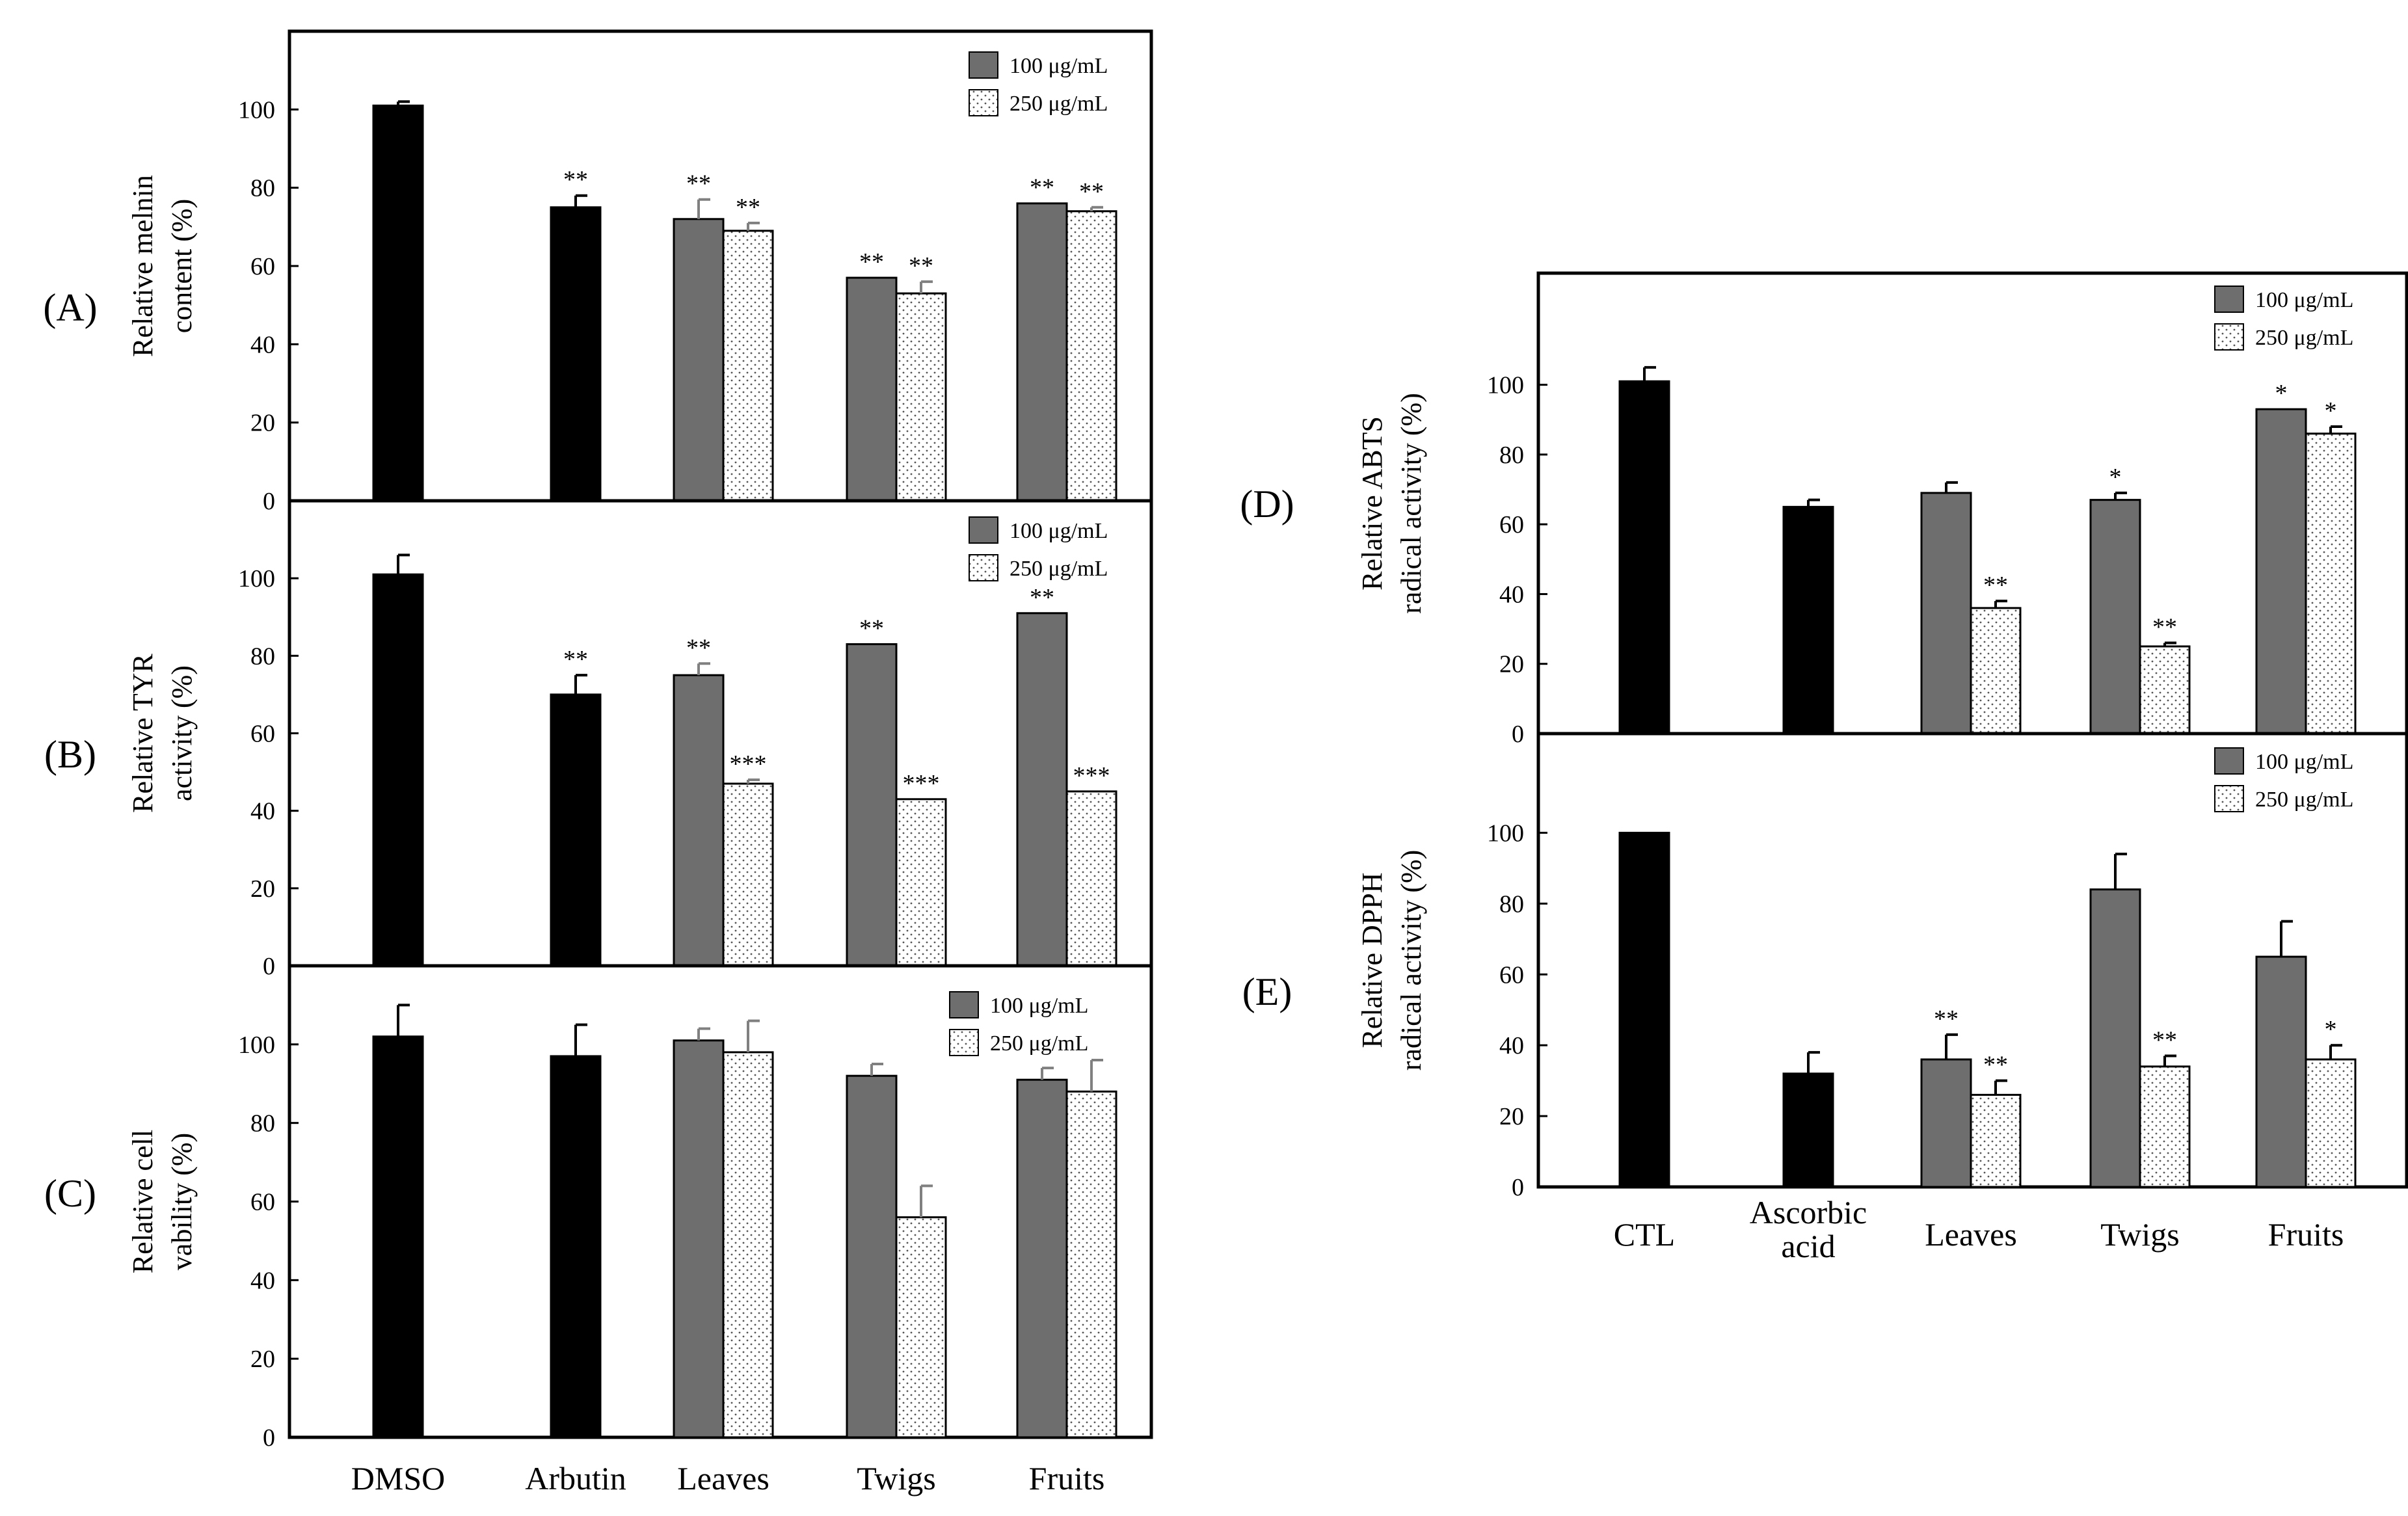 The image size is (2408, 1516). What do you see at coordinates (1808, 1246) in the screenshot?
I see `category-label: acid` at bounding box center [1808, 1246].